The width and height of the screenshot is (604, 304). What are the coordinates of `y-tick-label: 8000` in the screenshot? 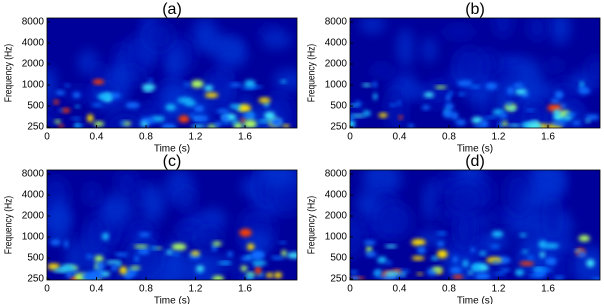 It's located at (33, 174).